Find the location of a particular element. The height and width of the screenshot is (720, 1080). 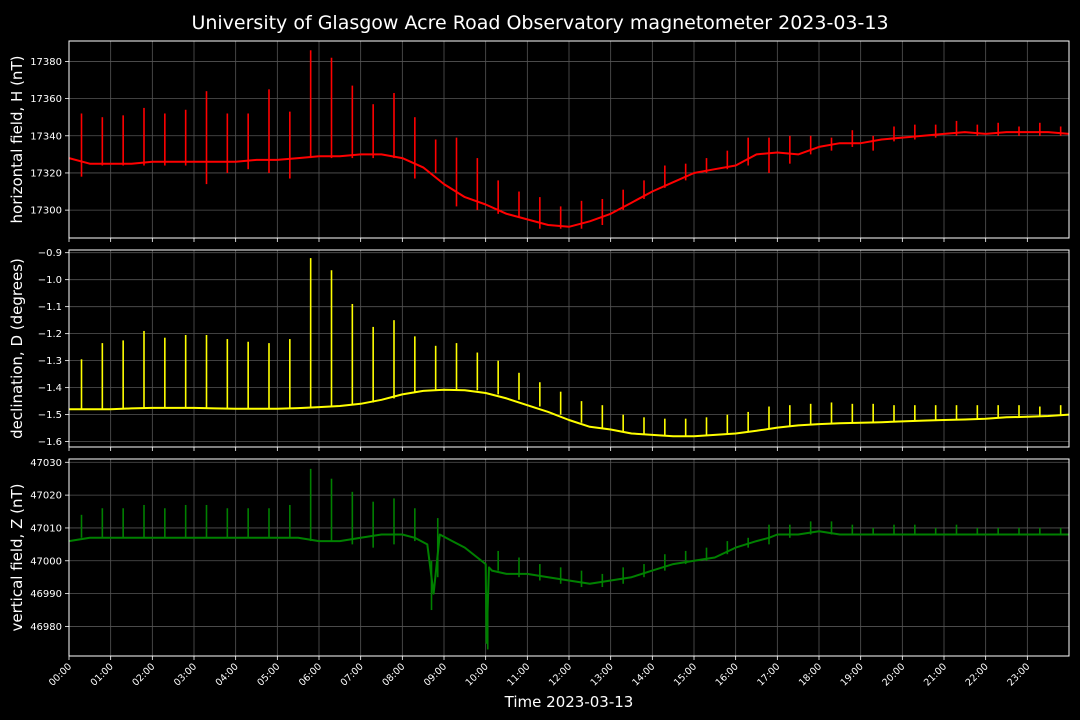

y-axis-label-h: horizontal field, H (nT) is located at coordinates (17, 140).